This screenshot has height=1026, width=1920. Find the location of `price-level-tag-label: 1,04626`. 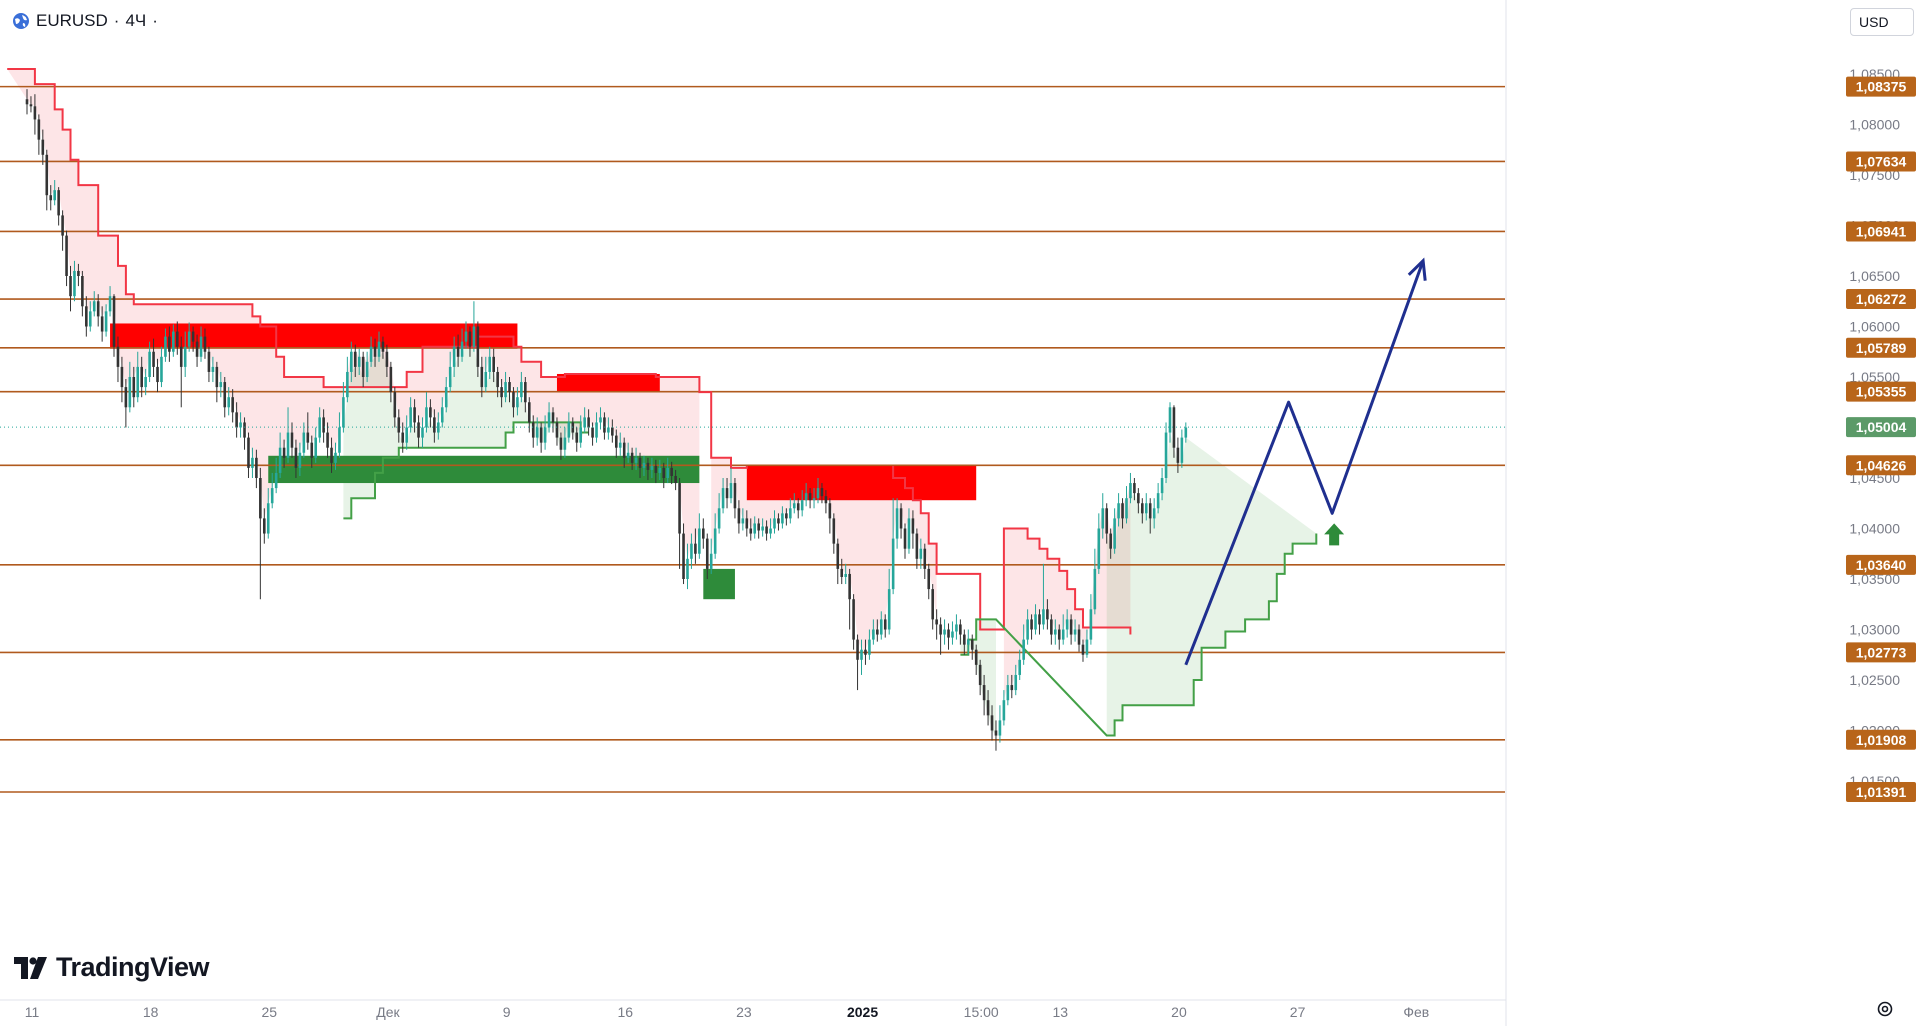

price-level-tag-label: 1,04626 is located at coordinates (1881, 465).